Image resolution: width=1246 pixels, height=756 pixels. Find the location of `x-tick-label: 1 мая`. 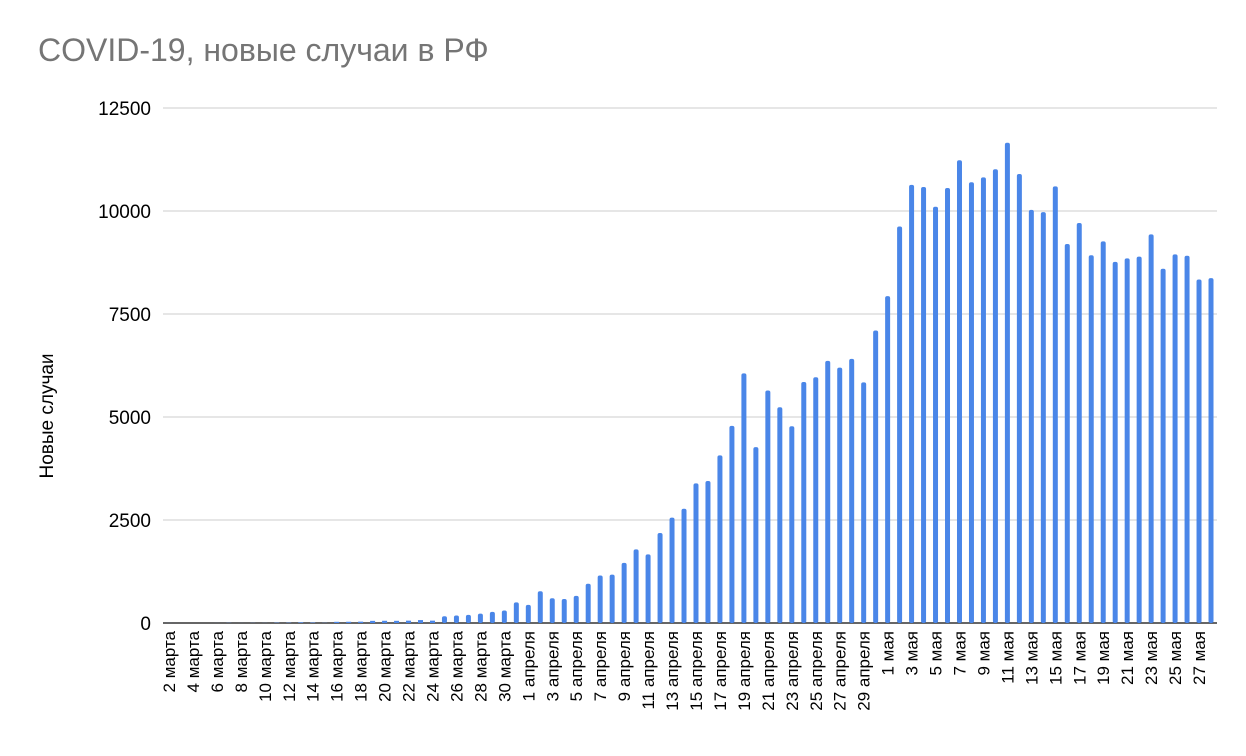

x-tick-label: 1 мая is located at coordinates (888, 653).